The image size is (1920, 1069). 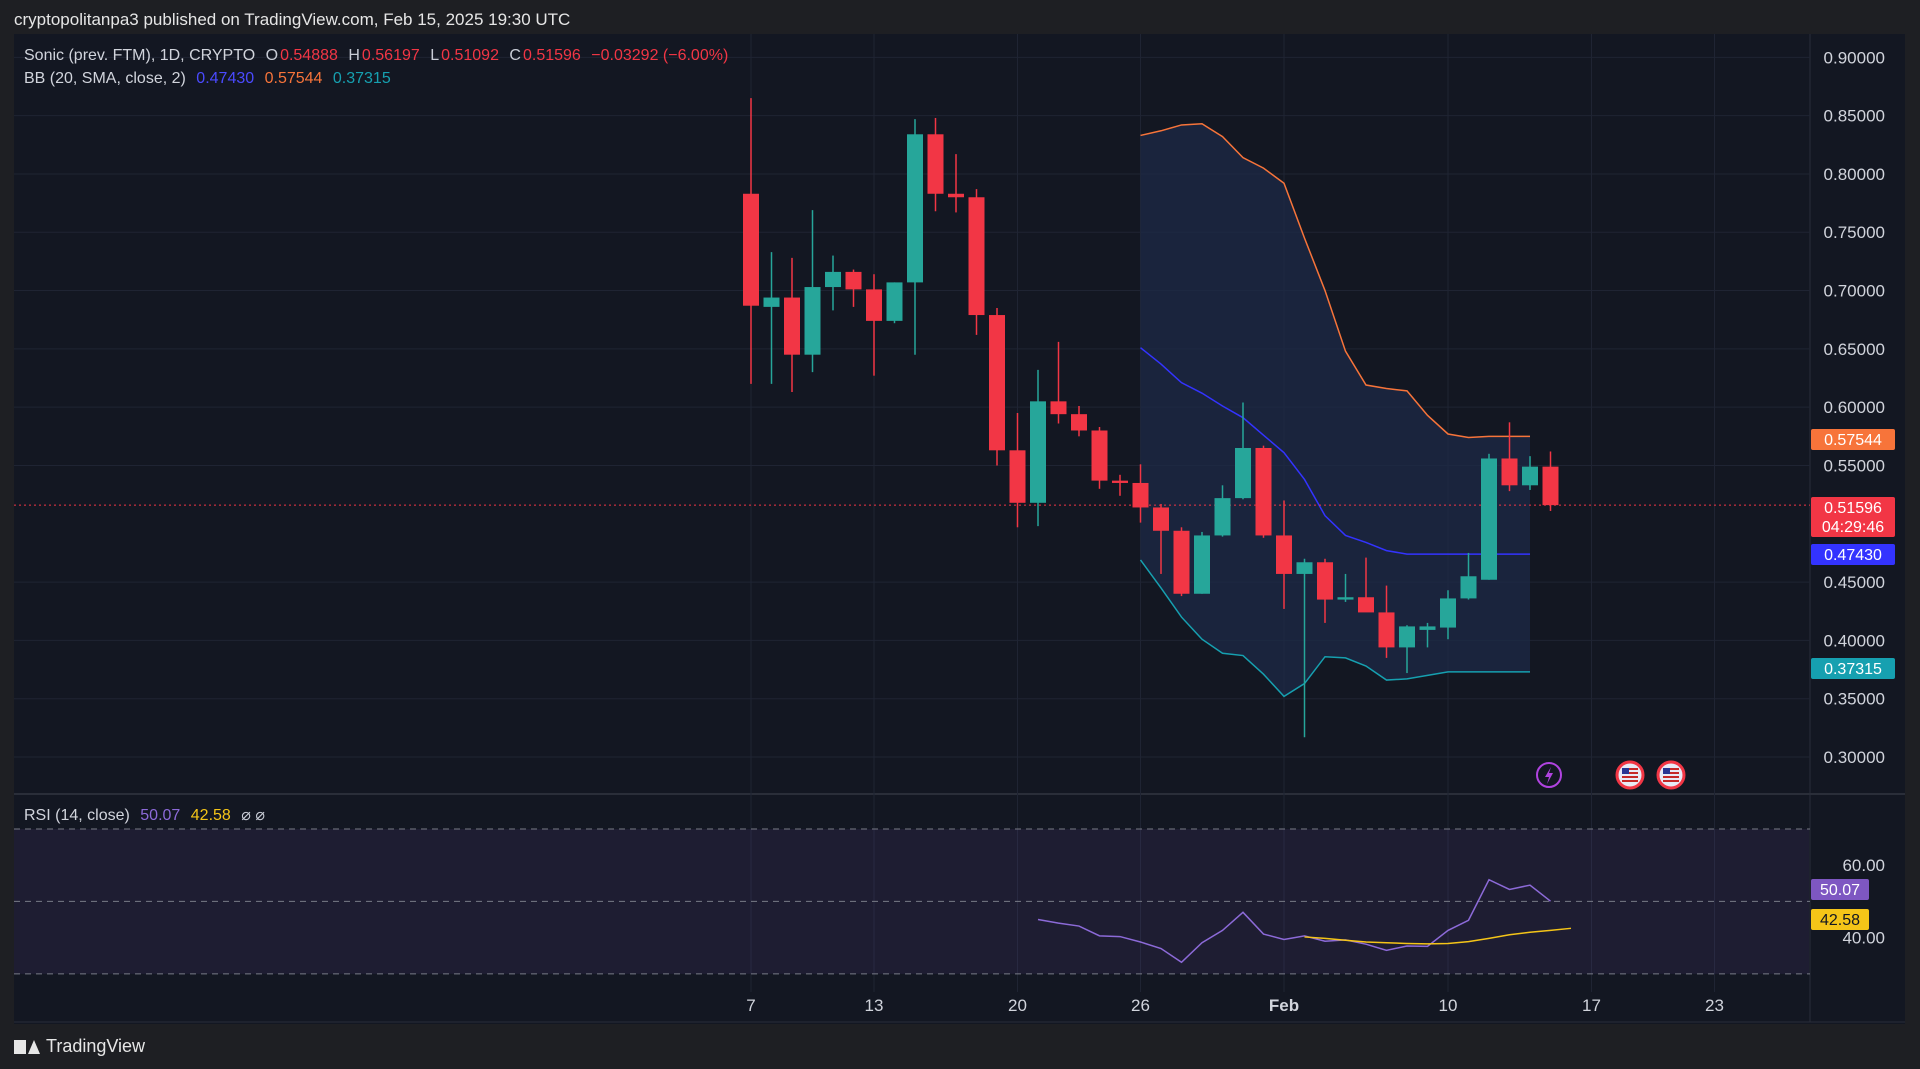 I want to click on last-price-badge-text: 0.51596, so click(x=1853, y=508).